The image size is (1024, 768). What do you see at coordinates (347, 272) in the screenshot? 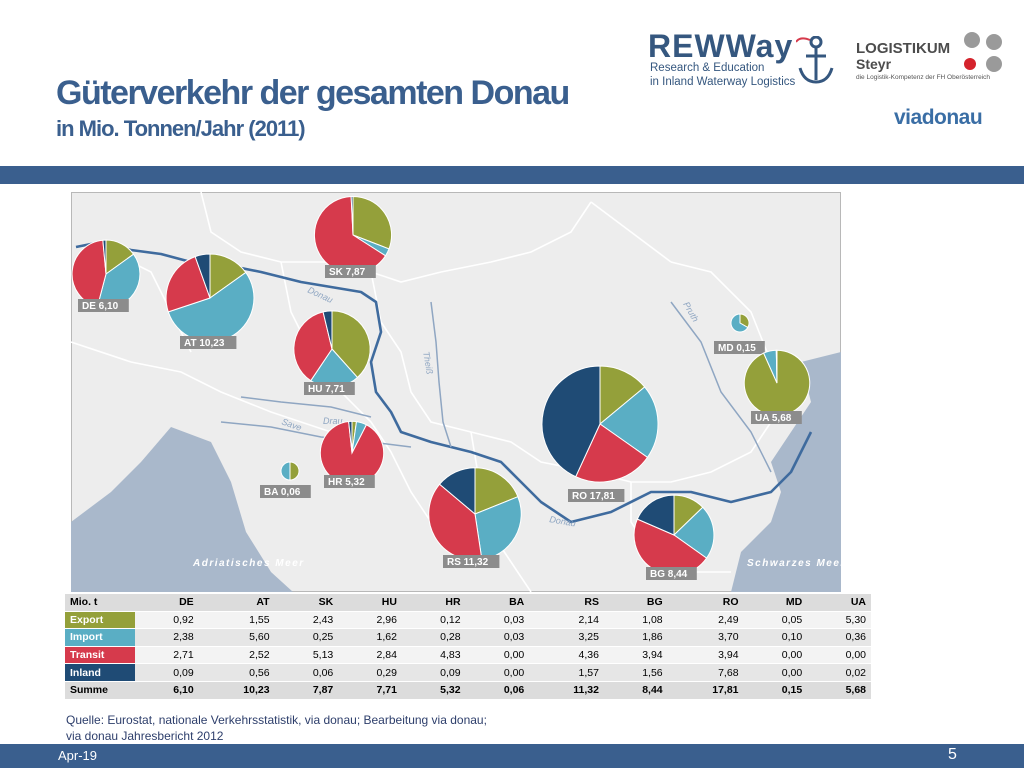
I see `pie-label-sk: SK 7,87` at bounding box center [347, 272].